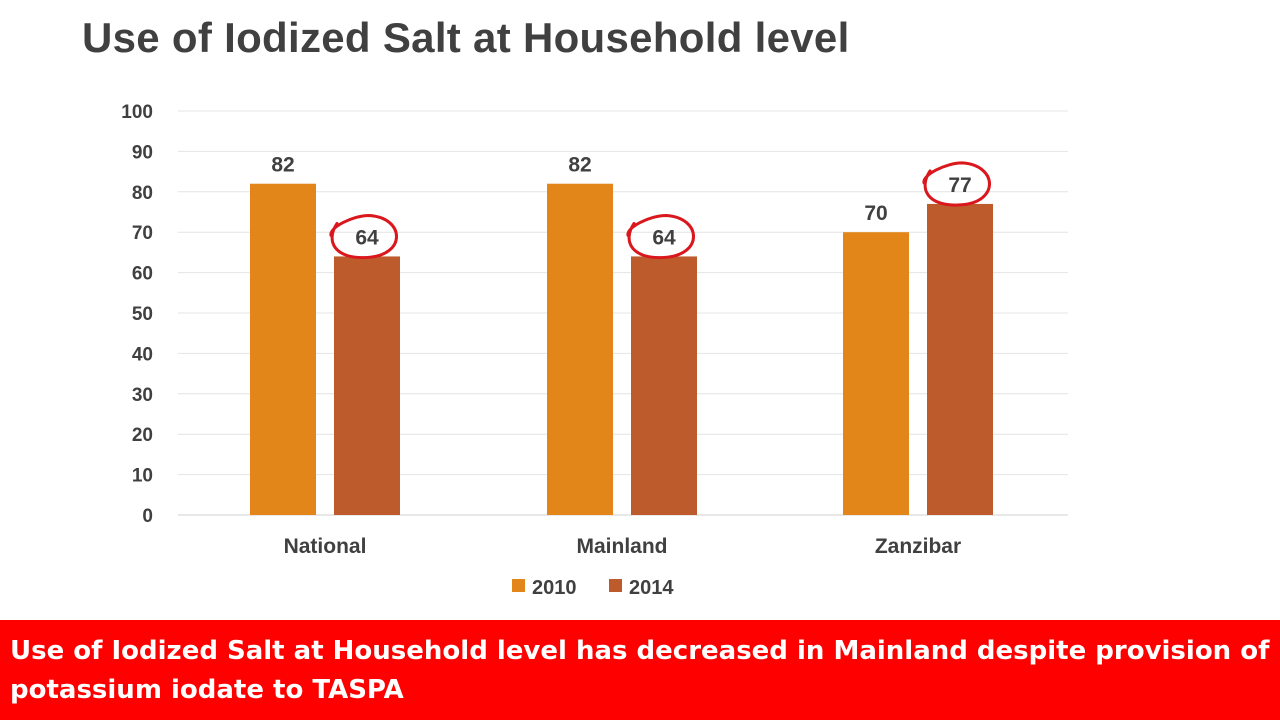  I want to click on bar-2014-mainland, so click(664, 385).